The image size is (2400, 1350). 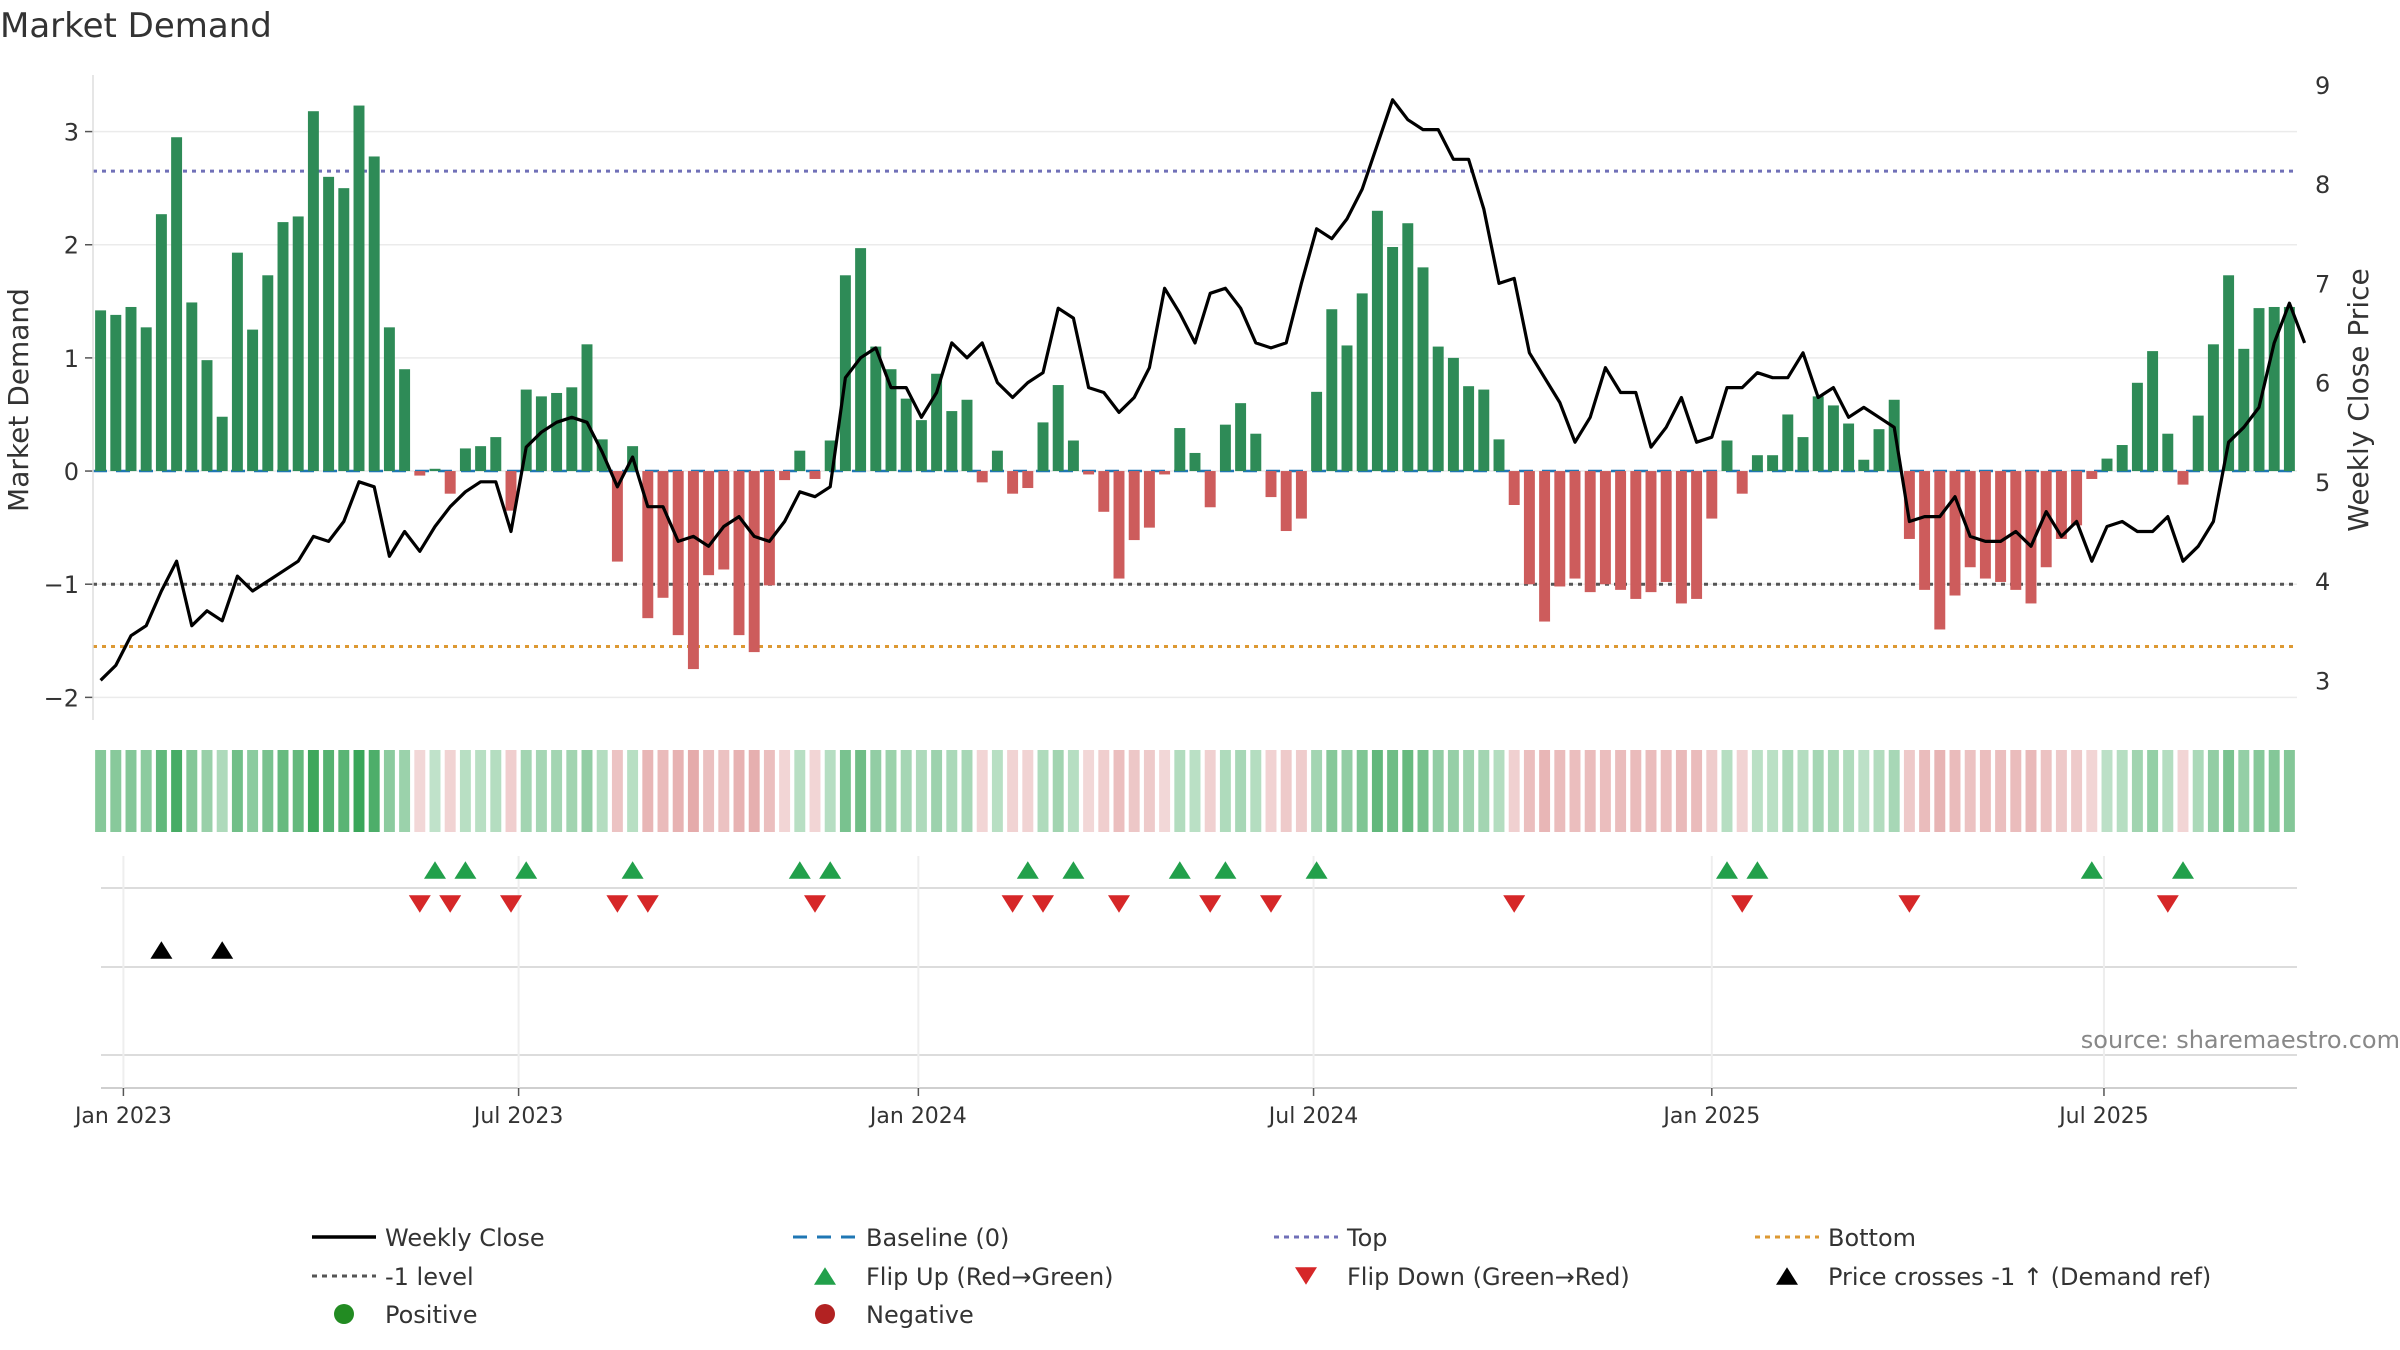 I want to click on chart-title: Market Demand, so click(x=136, y=26).